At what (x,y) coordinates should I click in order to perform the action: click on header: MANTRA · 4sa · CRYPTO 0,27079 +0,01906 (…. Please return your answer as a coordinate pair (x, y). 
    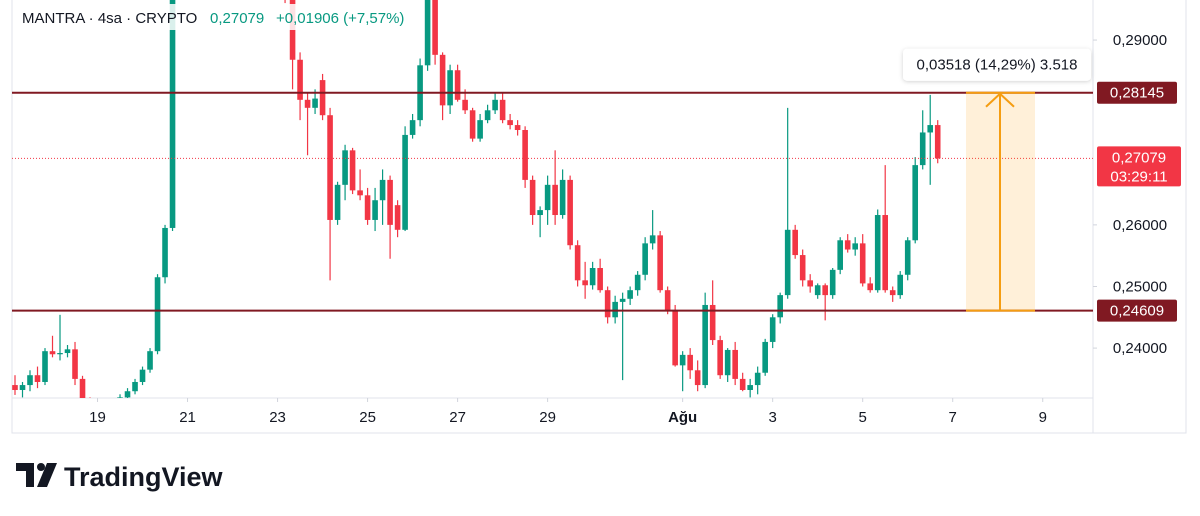
    Looking at the image, I should click on (219, 17).